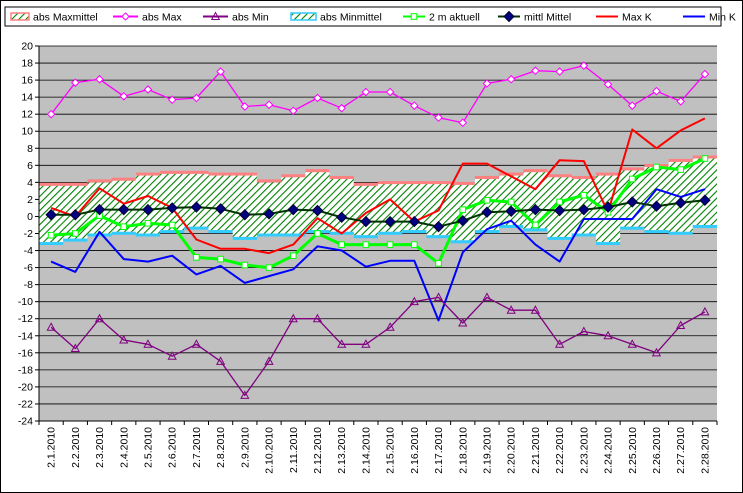 The width and height of the screenshot is (743, 493). Describe the element at coordinates (28, 285) in the screenshot. I see `y-tick-label: -8` at that location.